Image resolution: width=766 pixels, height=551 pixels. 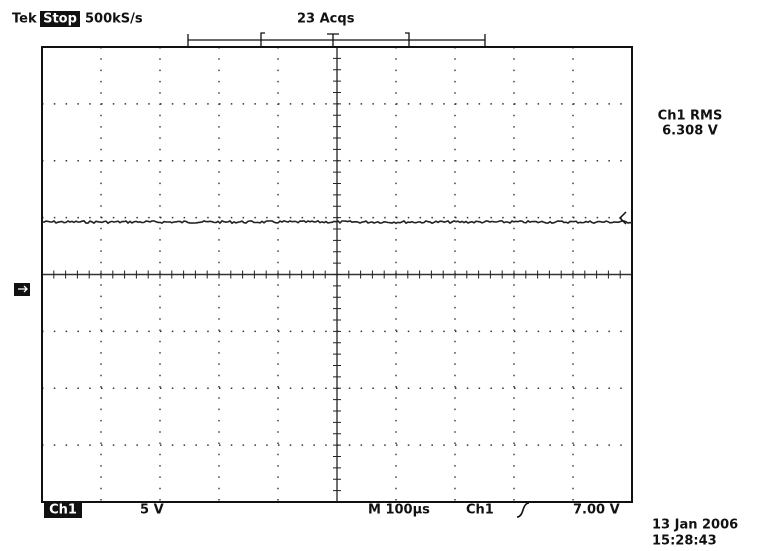 I want to click on channel-box, so click(x=63, y=510).